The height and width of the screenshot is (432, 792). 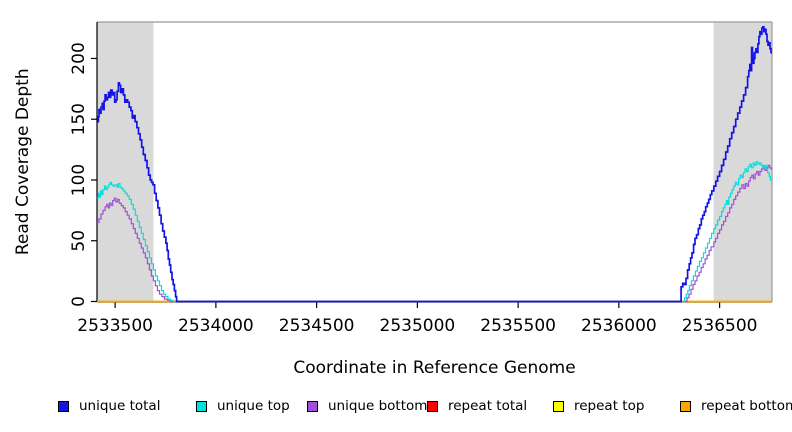 I want to click on legend-swatch-unique-total, so click(x=63, y=406).